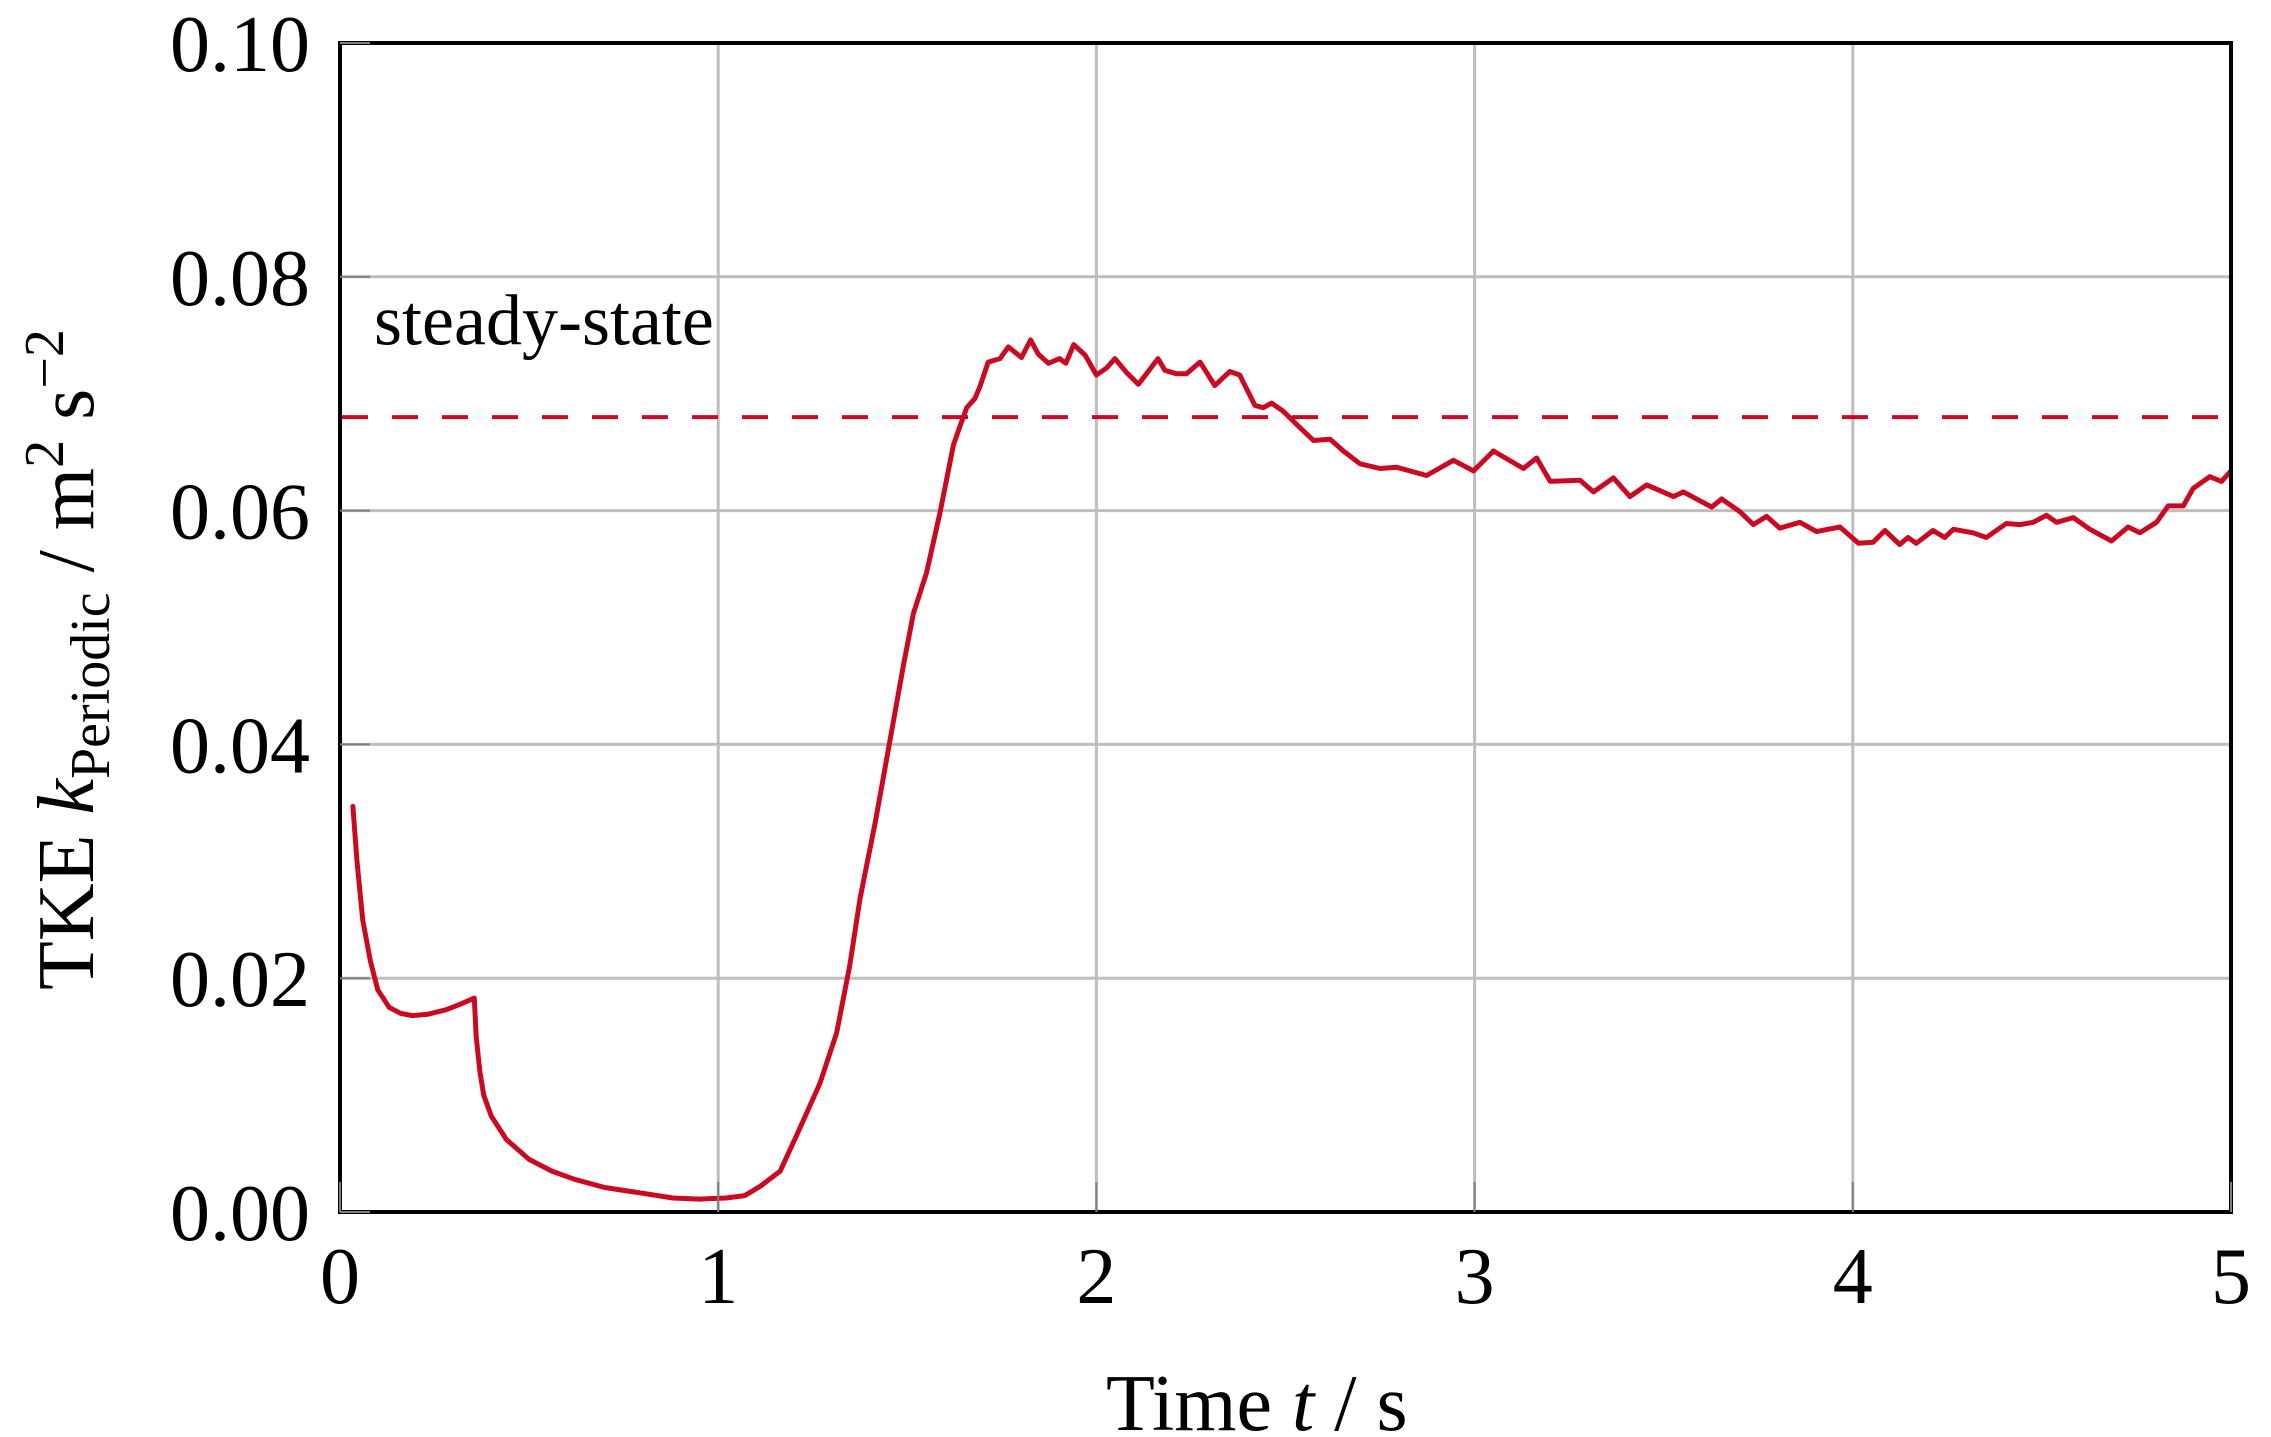 The height and width of the screenshot is (1437, 2271). I want to click on x-axis-label: Time t / s, so click(1257, 1398).